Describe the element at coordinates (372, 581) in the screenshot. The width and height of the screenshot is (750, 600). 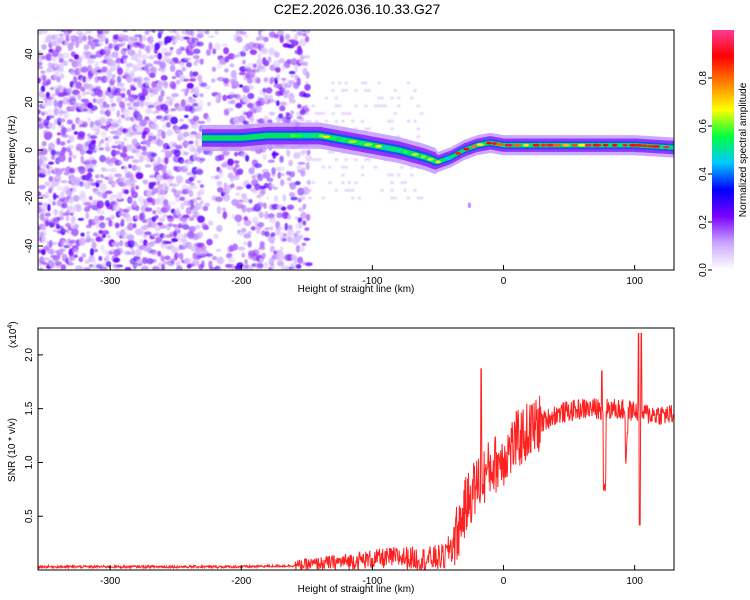
I see `x-tick-label: -100` at that location.